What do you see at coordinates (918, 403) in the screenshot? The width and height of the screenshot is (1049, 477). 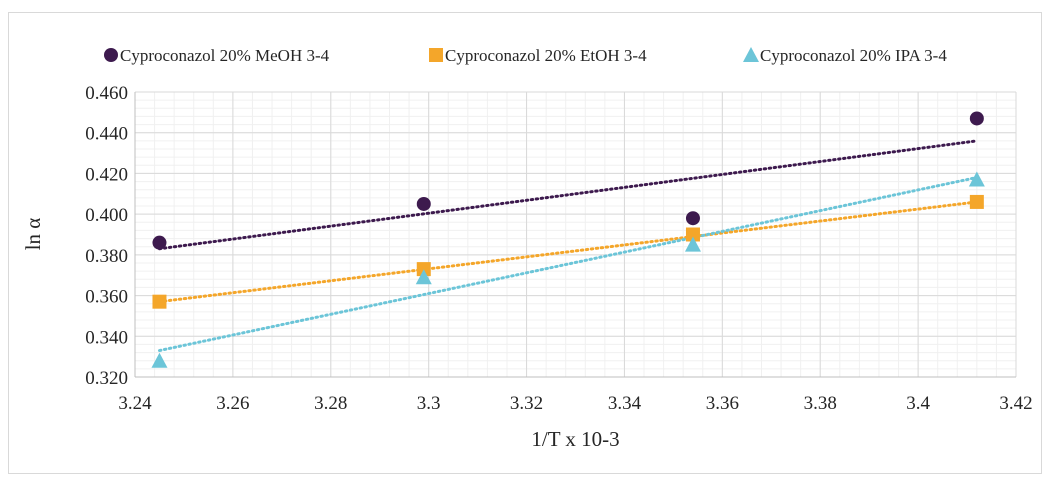 I see `x-tick-label: 3.4` at bounding box center [918, 403].